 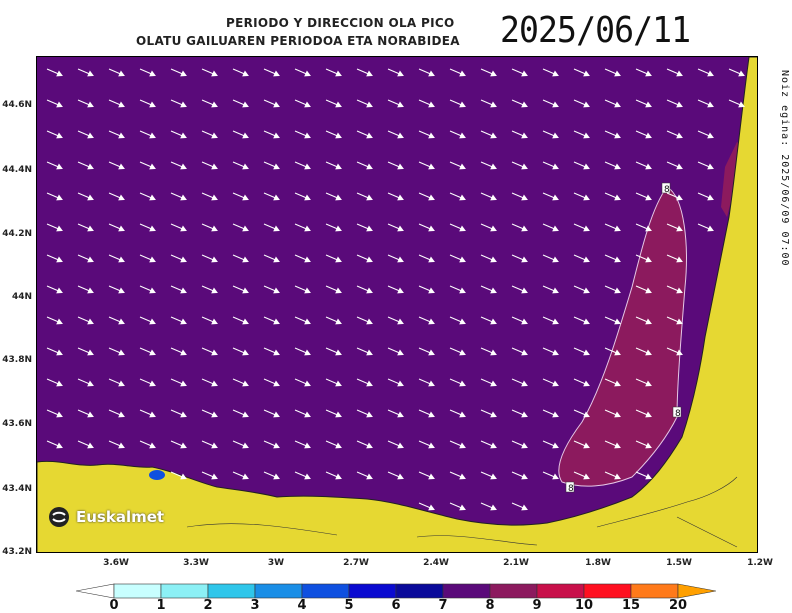 I want to click on lon-label: 2.4W, so click(x=436, y=563).